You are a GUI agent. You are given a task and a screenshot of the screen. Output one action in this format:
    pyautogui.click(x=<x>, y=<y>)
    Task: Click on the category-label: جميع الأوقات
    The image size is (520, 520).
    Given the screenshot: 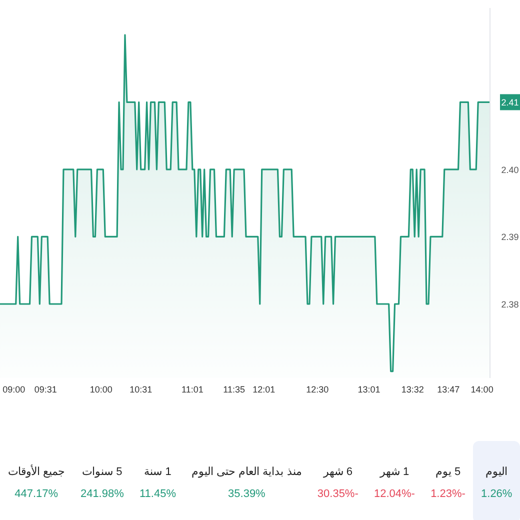 What is the action you would take?
    pyautogui.click(x=36, y=471)
    